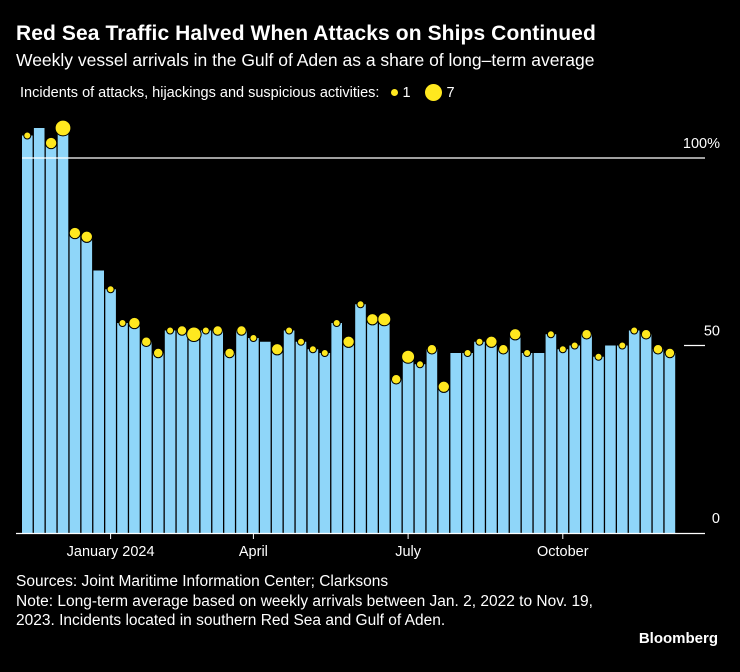  I want to click on y-axis-labels: 0 50 100%, so click(701, 331).